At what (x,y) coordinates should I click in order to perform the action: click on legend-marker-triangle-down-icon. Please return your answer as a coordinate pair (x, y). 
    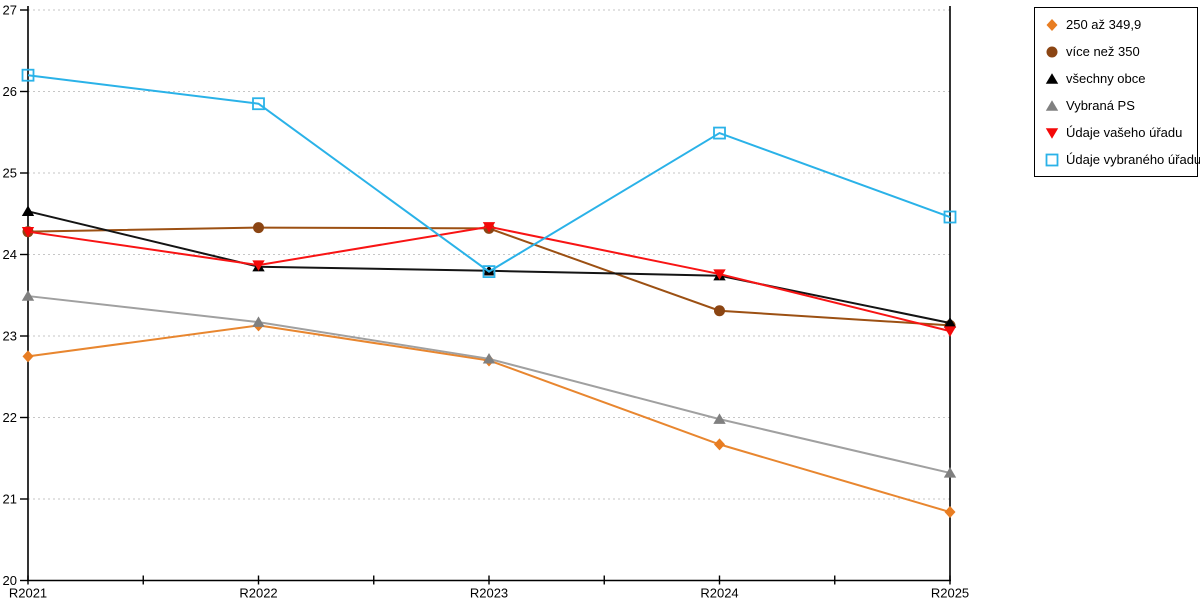
    Looking at the image, I should click on (1052, 133).